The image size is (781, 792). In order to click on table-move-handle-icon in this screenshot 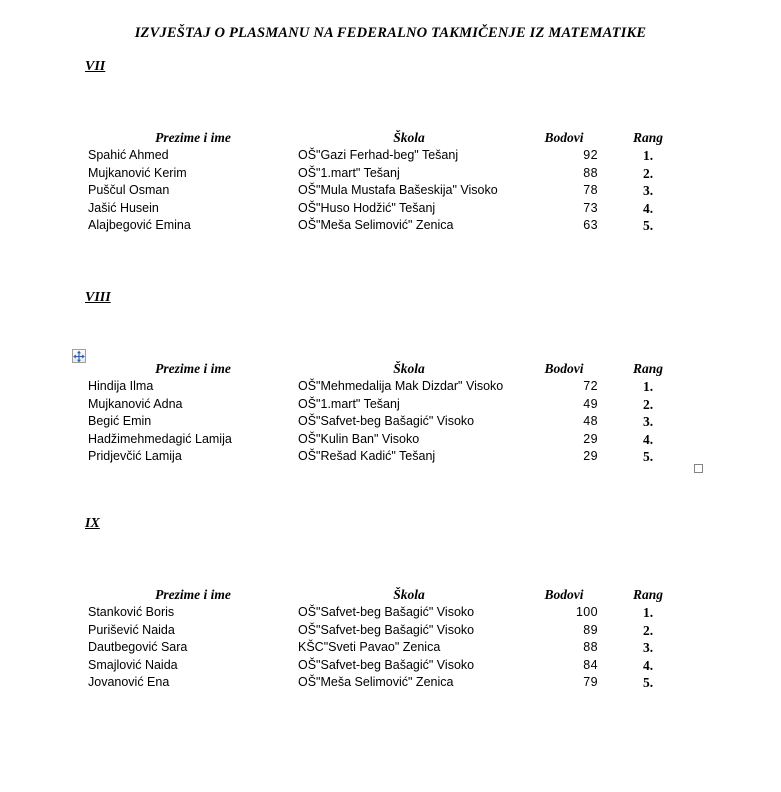, I will do `click(79, 356)`.